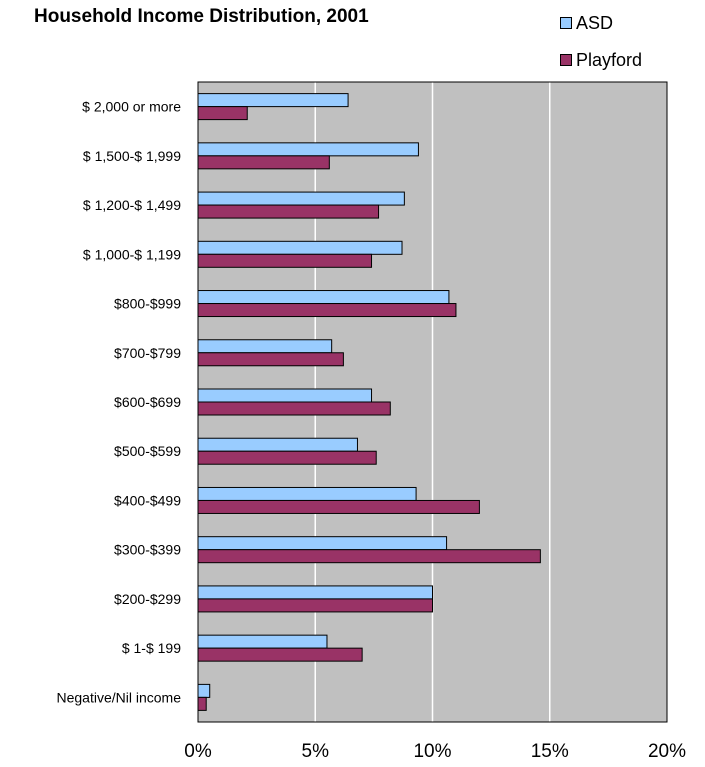  What do you see at coordinates (119, 697) in the screenshot?
I see `category-label-13: Negative/Nil income` at bounding box center [119, 697].